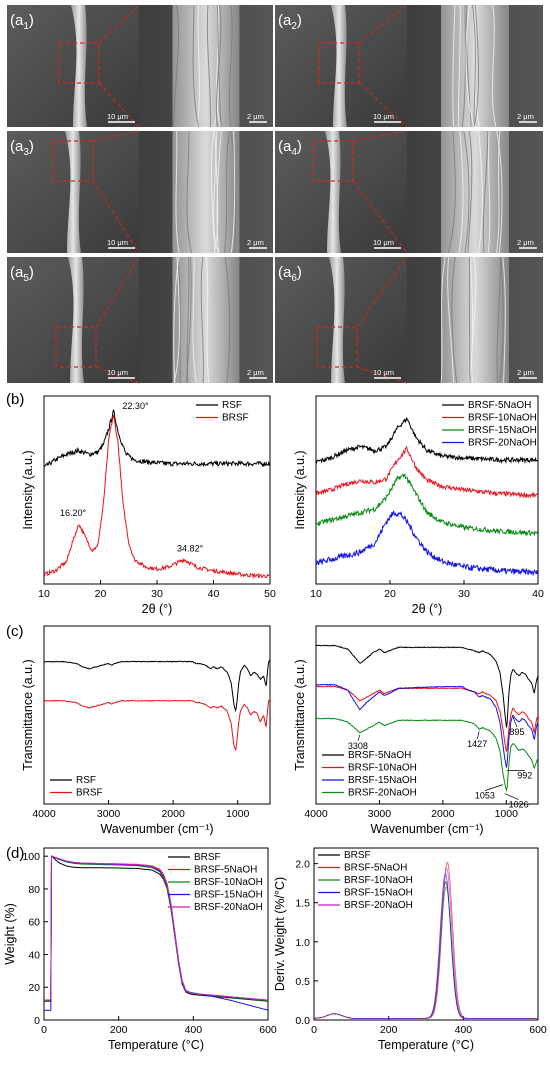 This screenshot has width=550, height=1068. What do you see at coordinates (109, 814) in the screenshot?
I see `x-tick-label: 3000` at bounding box center [109, 814].